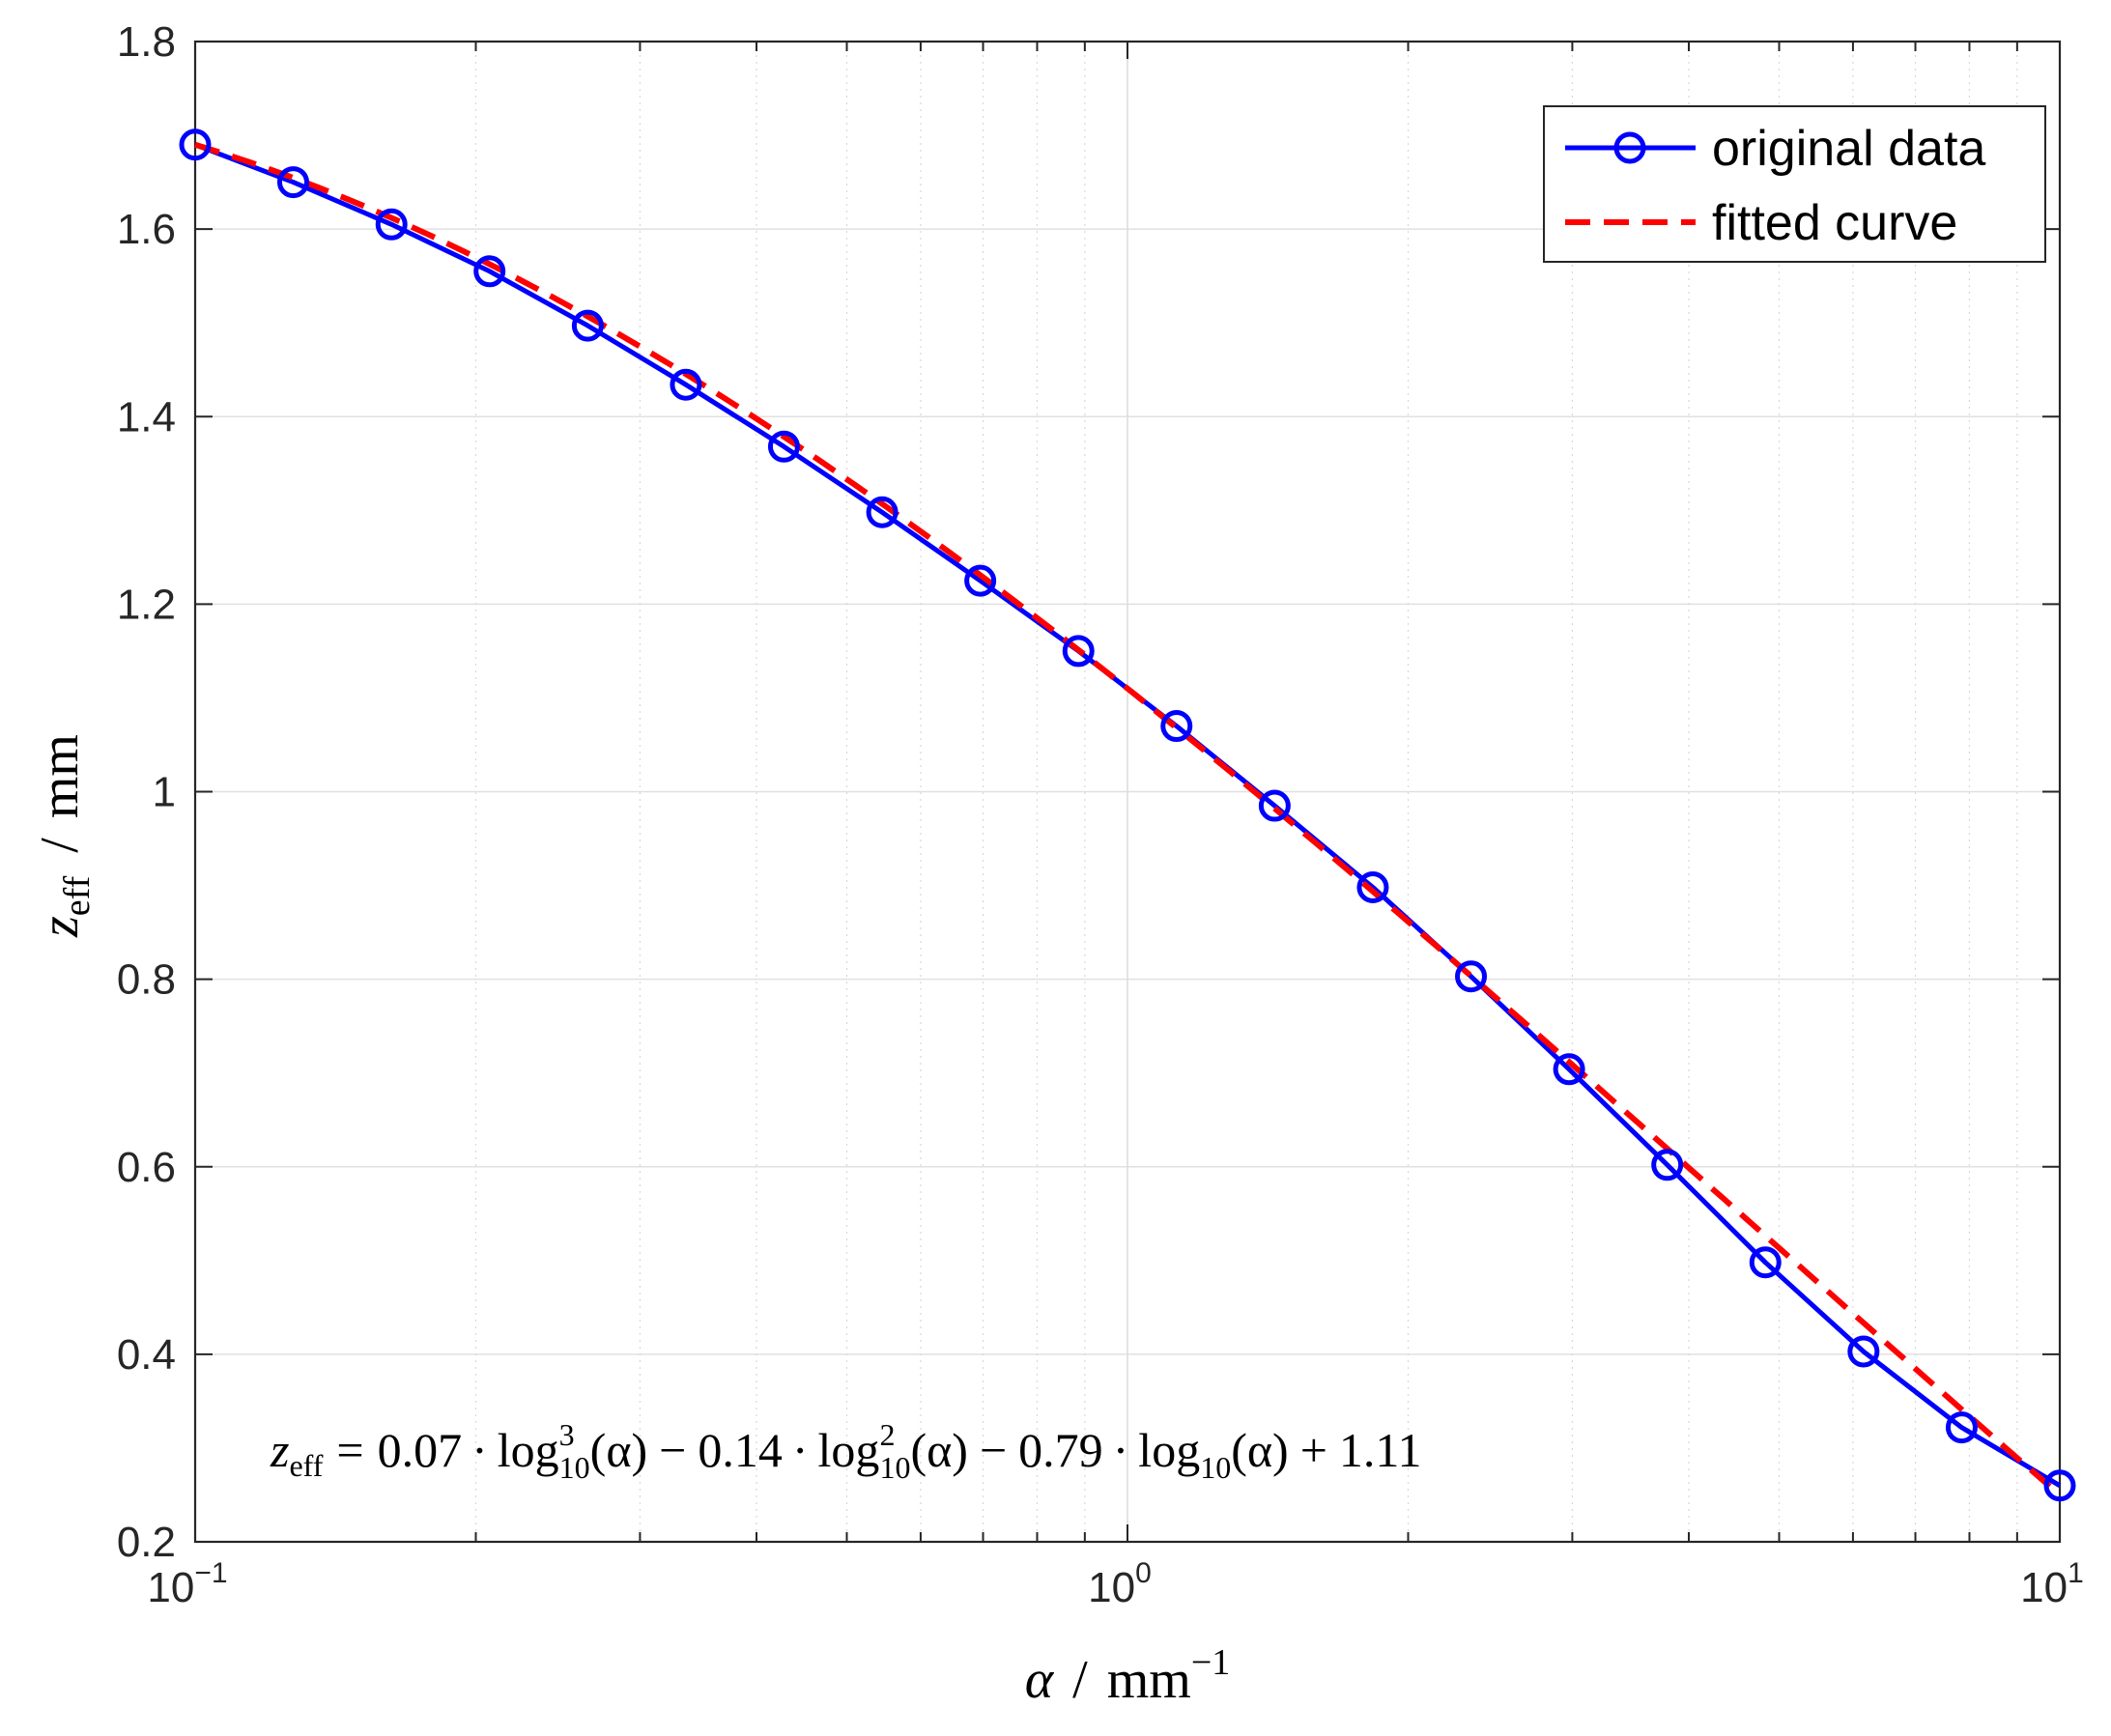 The width and height of the screenshot is (2111, 1736). Describe the element at coordinates (672, 1450) in the screenshot. I see `eq-minus-1: −` at that location.